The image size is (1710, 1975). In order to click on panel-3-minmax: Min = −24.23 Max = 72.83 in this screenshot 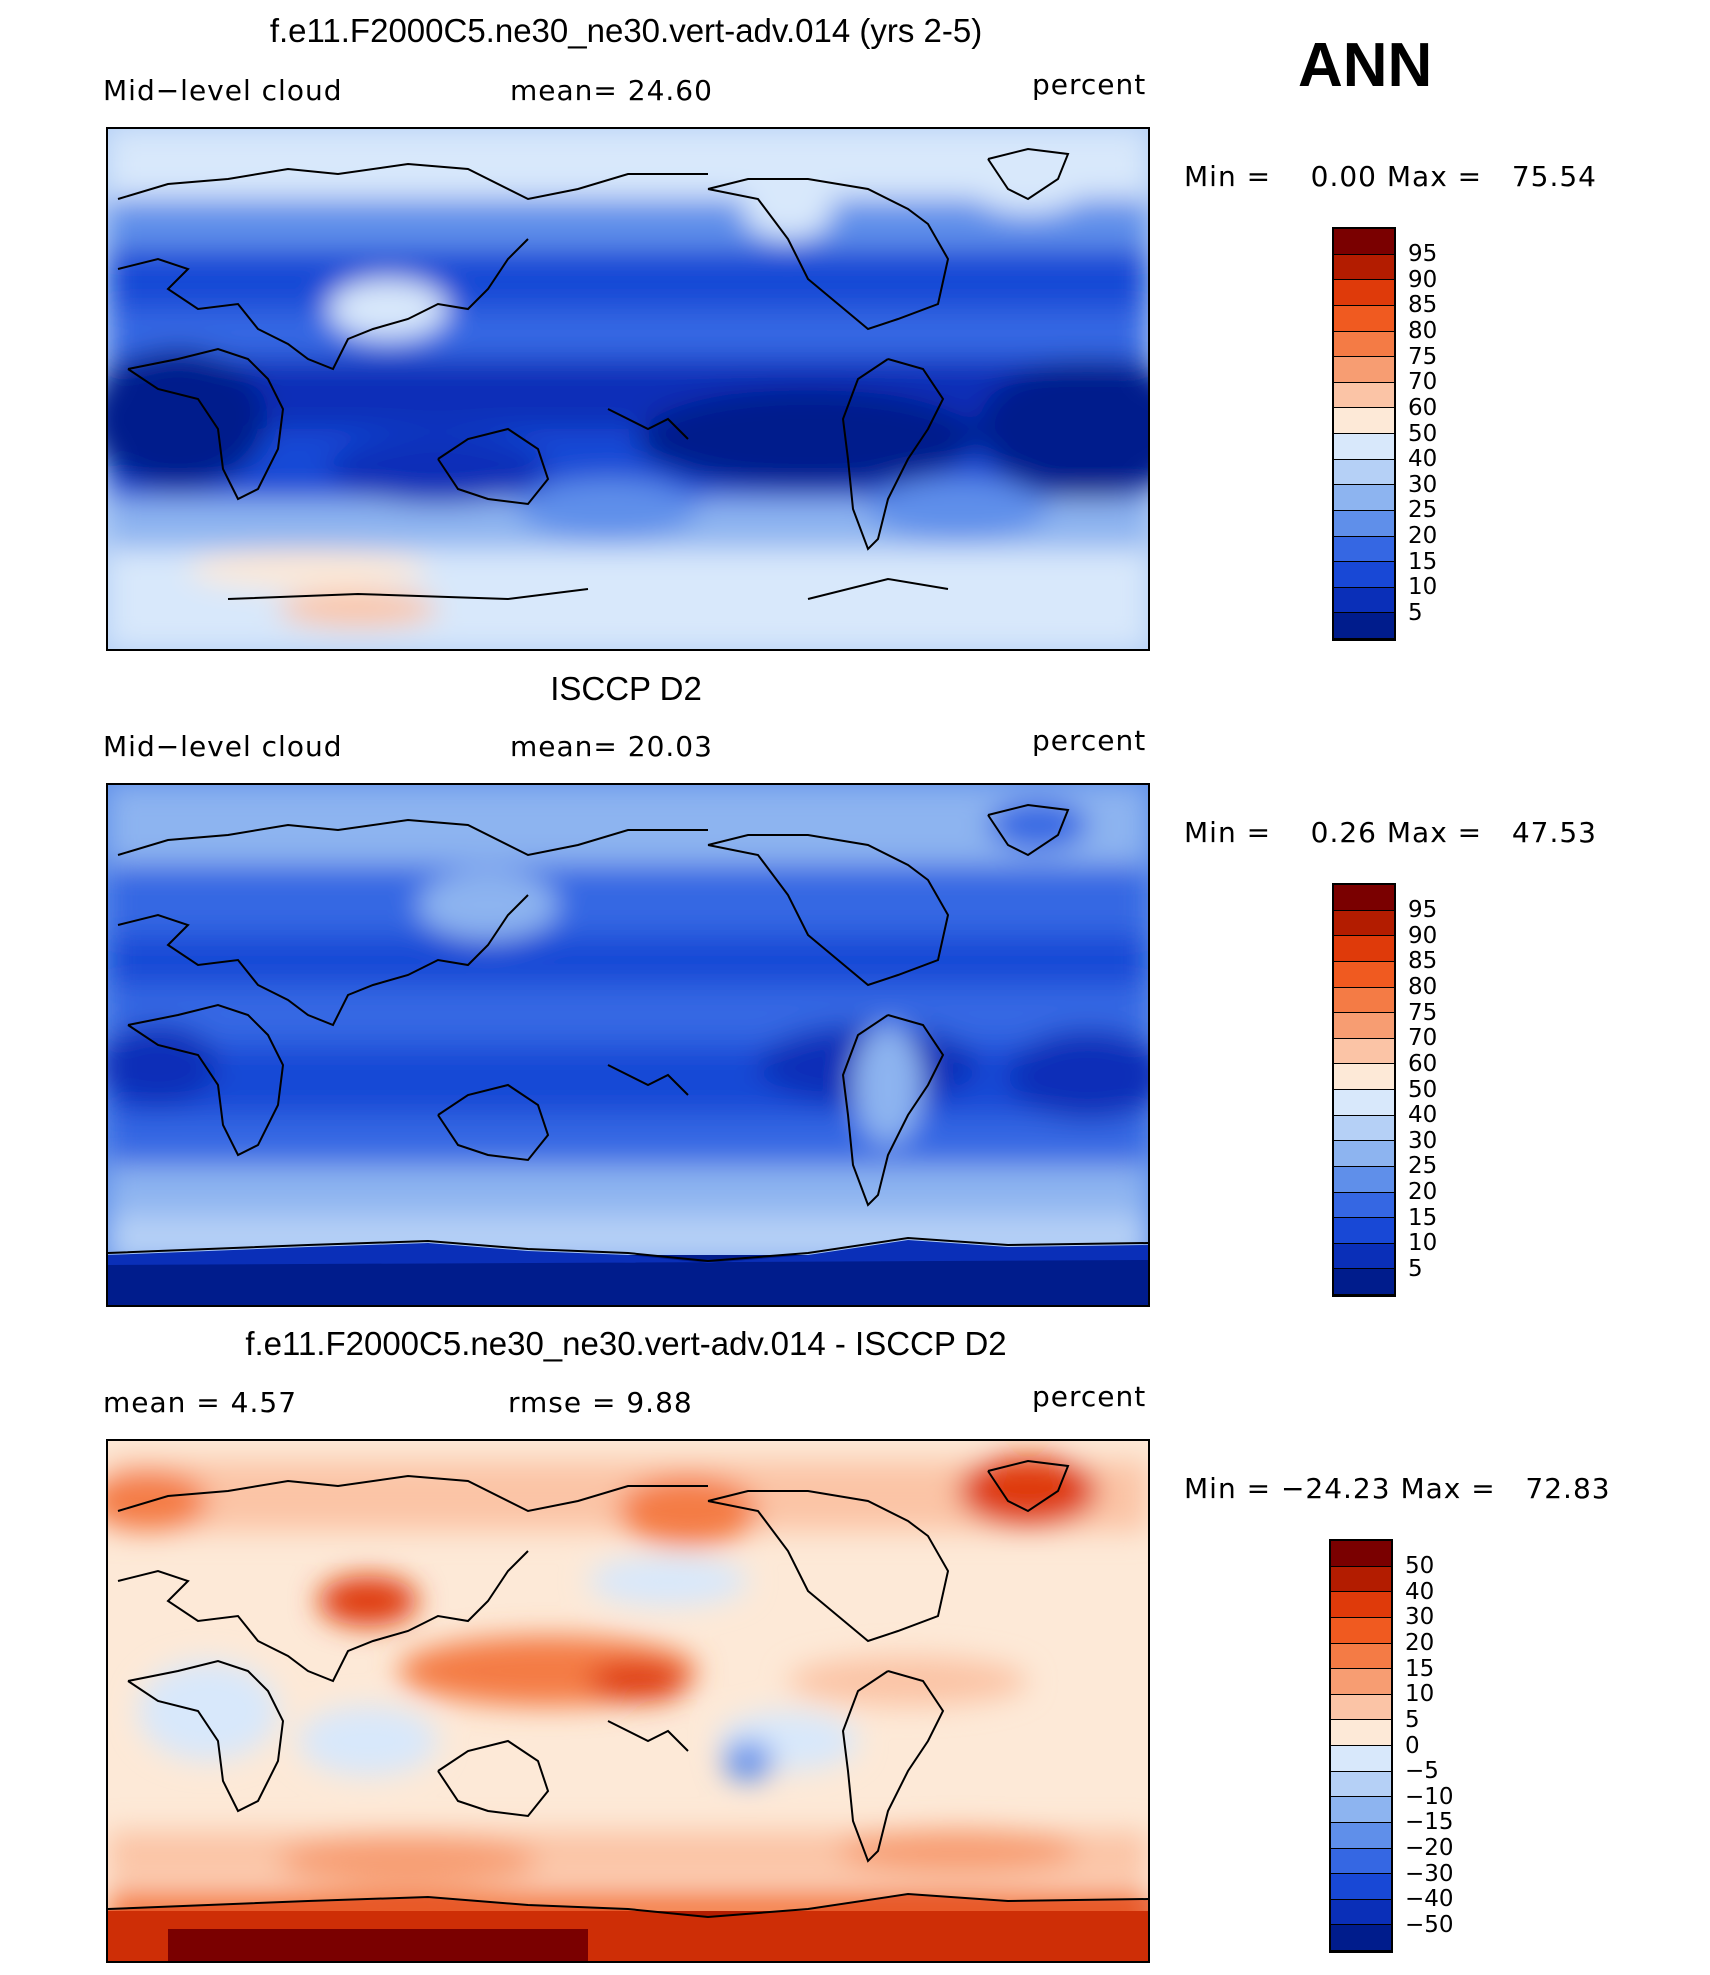, I will do `click(1397, 1488)`.